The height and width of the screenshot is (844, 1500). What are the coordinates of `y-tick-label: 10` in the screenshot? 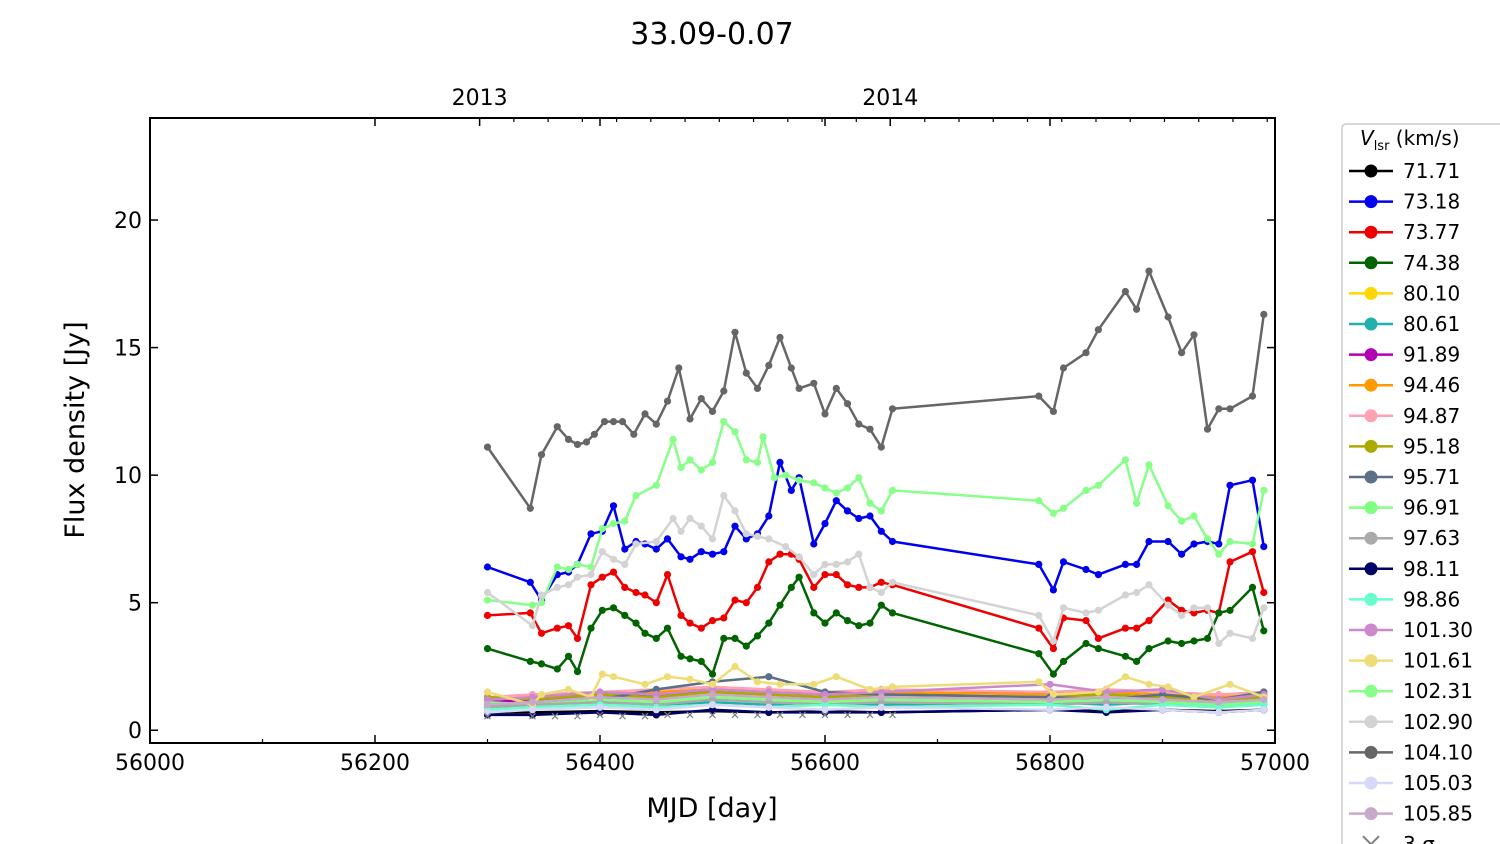 It's located at (128, 476).